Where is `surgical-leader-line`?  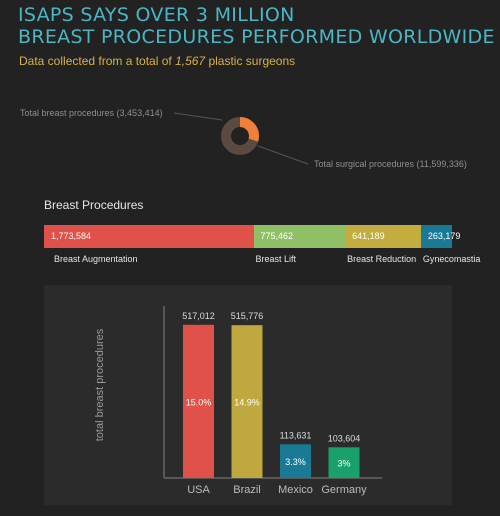 surgical-leader-line is located at coordinates (283, 155).